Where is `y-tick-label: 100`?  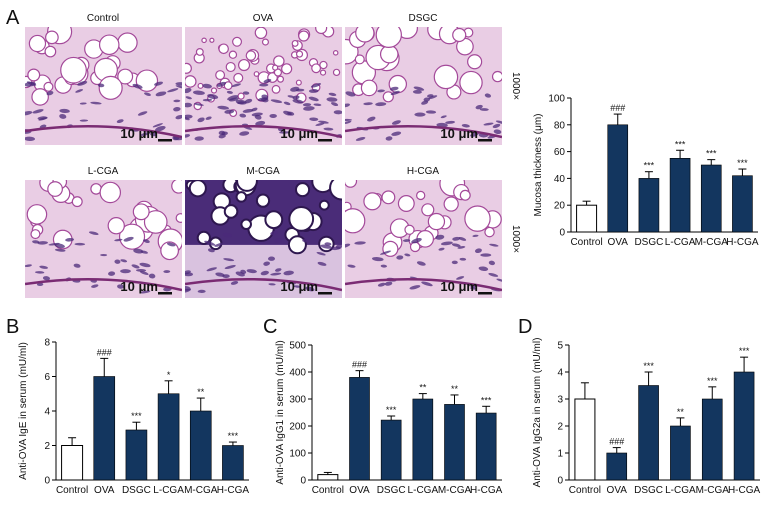 y-tick-label: 100 is located at coordinates (297, 454).